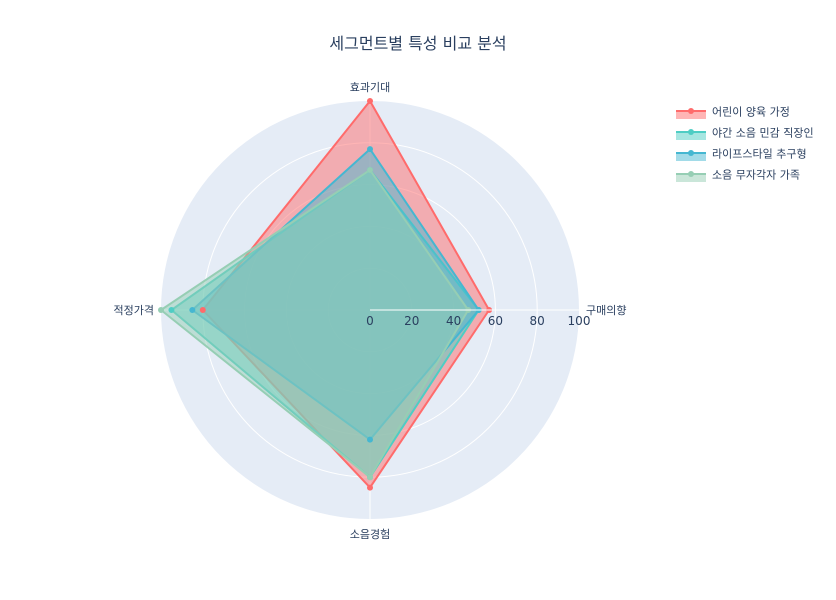 The width and height of the screenshot is (836, 600). Describe the element at coordinates (751, 112) in the screenshot. I see `legend-label: 어린이 양육 가정` at that location.